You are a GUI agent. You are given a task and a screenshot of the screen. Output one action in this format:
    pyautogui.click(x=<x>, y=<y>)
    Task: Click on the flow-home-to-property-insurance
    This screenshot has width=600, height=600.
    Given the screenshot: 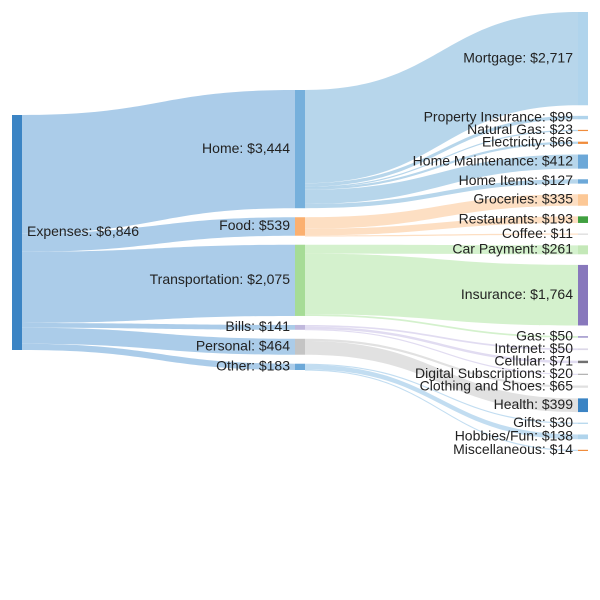 What is the action you would take?
    pyautogui.click(x=441, y=151)
    